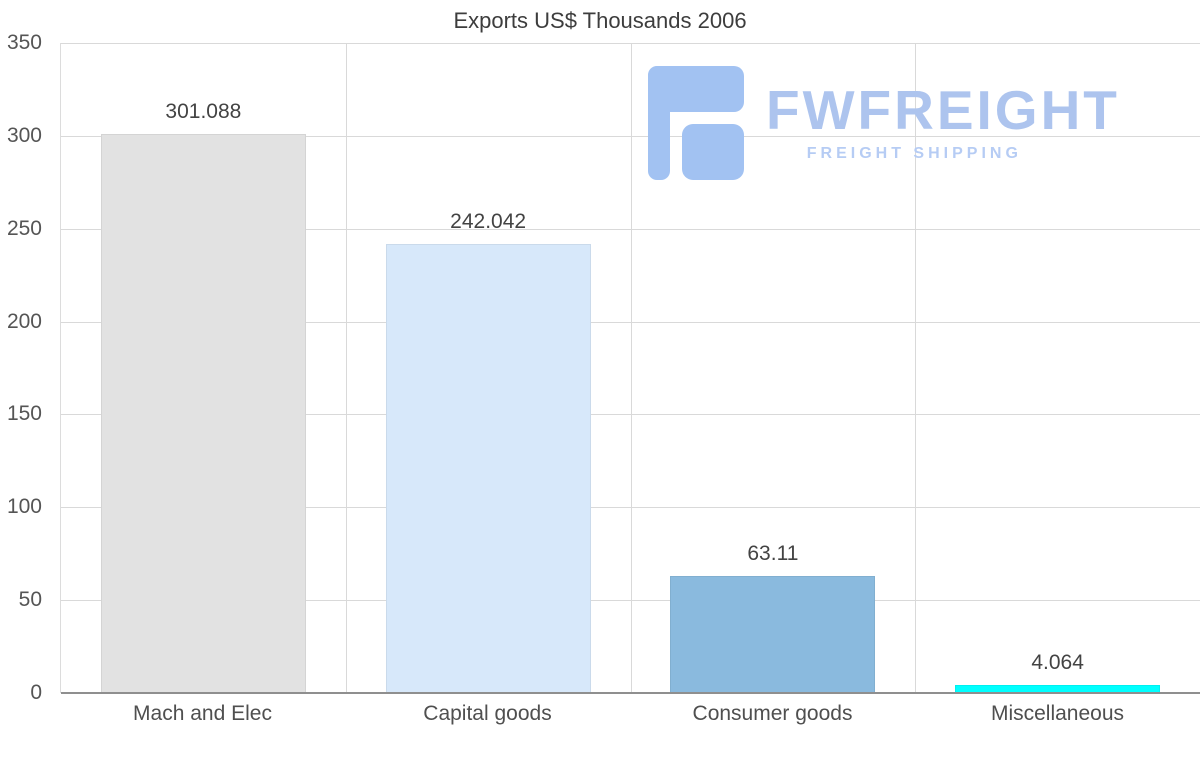  Describe the element at coordinates (487, 713) in the screenshot. I see `category-label: Capital goods` at that location.